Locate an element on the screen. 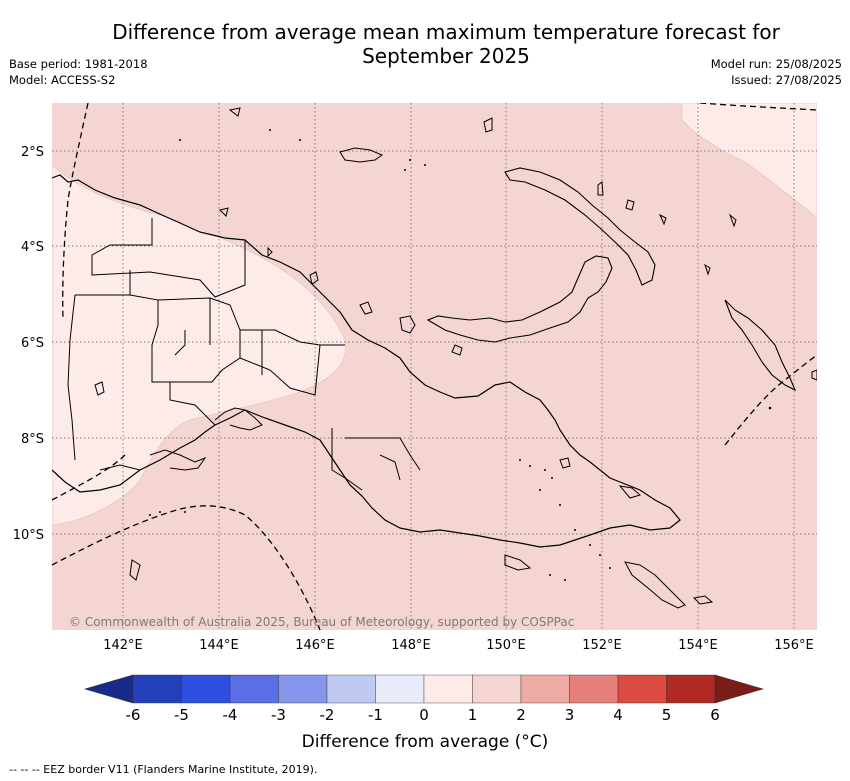 Image resolution: width=850 pixels, height=781 pixels. colorbar-tick-label: -6 is located at coordinates (133, 715).